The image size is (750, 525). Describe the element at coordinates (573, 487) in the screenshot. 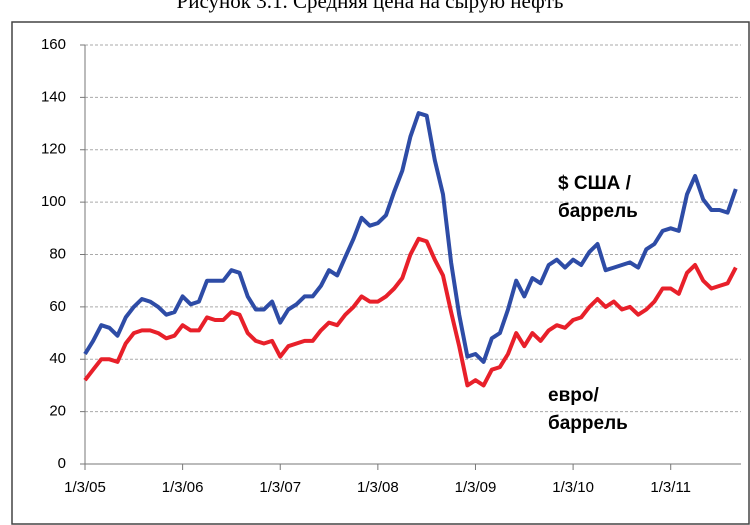

I see `x-tick-label: 1/3/10` at that location.